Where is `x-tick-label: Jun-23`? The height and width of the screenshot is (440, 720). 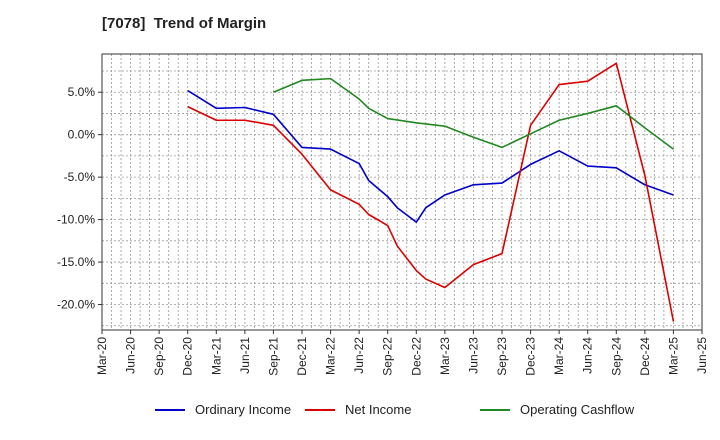 x-tick-label: Jun-23 is located at coordinates (473, 355).